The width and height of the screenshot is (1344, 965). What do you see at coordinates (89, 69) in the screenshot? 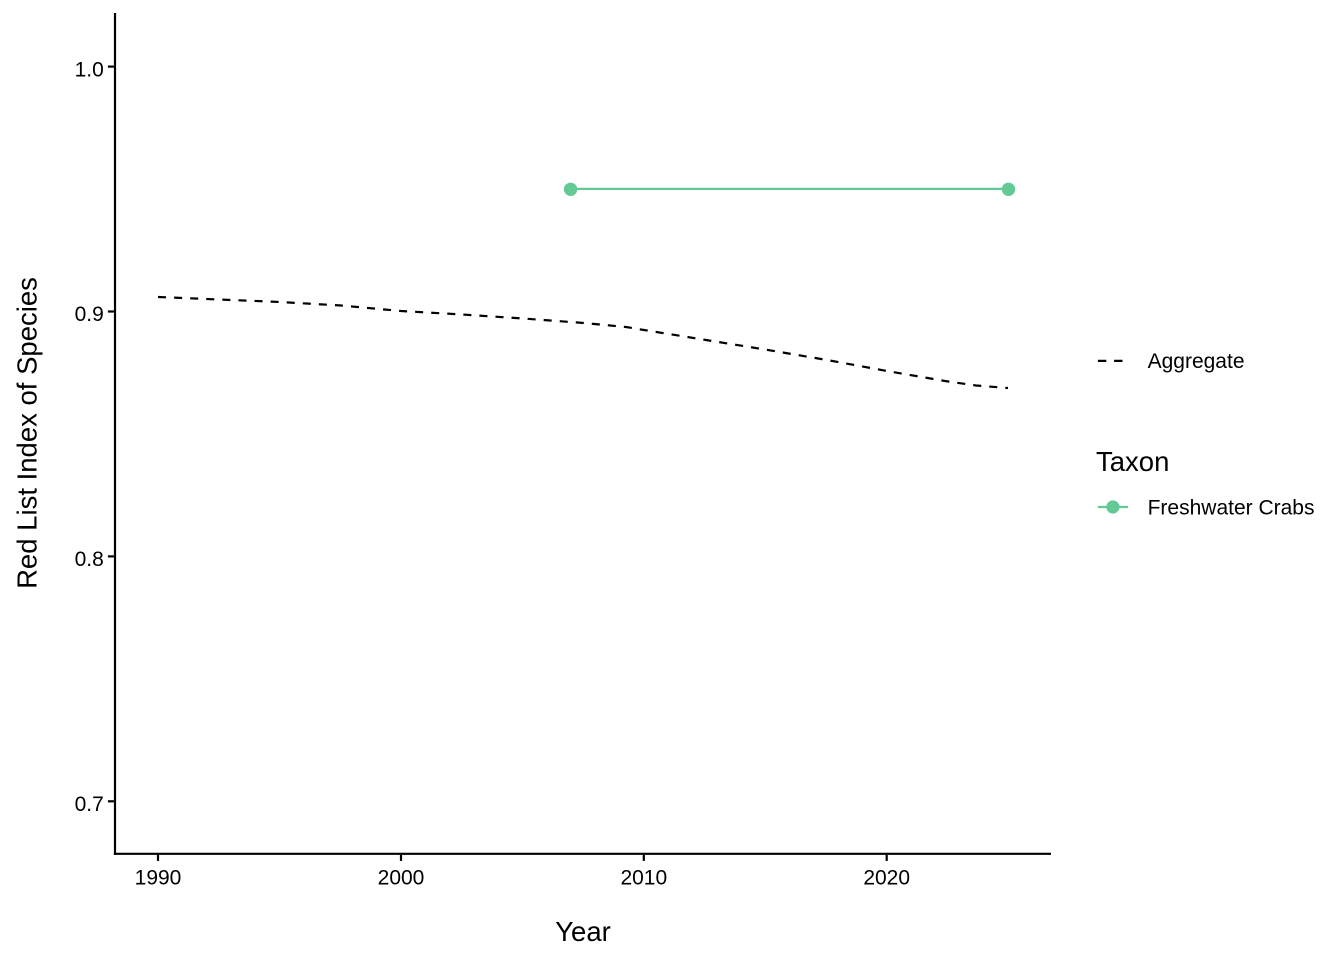
I see `svg-text: 1.0` at bounding box center [89, 69].